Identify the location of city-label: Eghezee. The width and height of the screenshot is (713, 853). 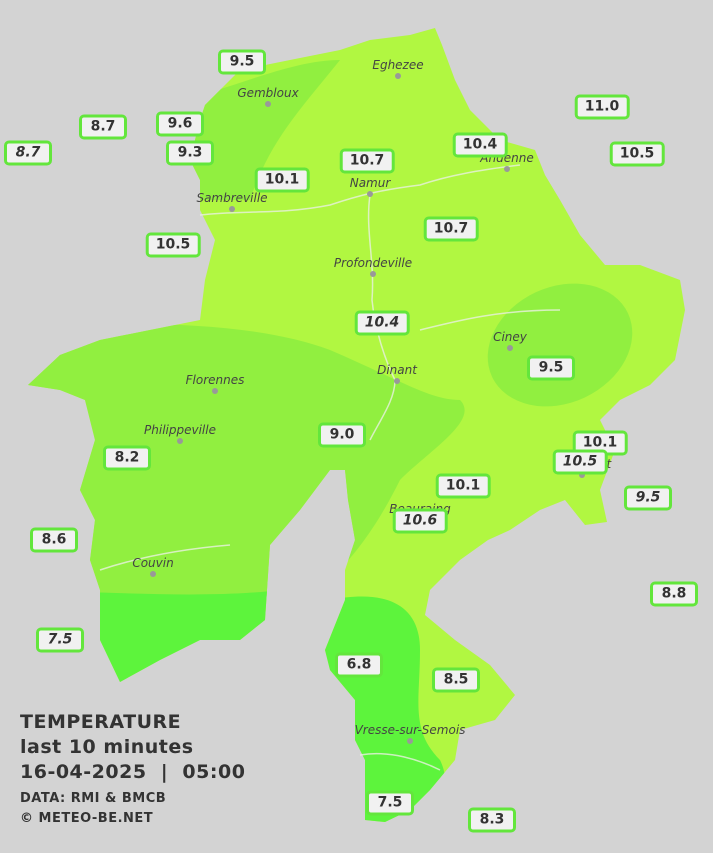
(398, 65).